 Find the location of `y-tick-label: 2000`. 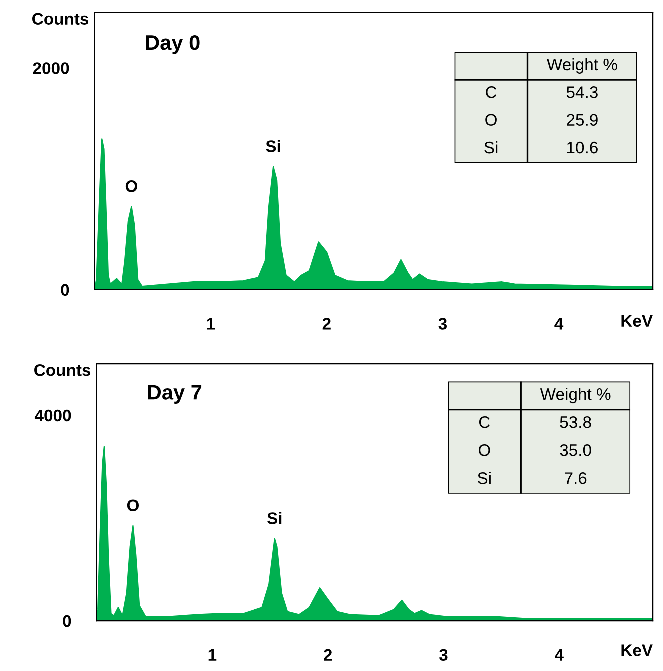

y-tick-label: 2000 is located at coordinates (51, 68).